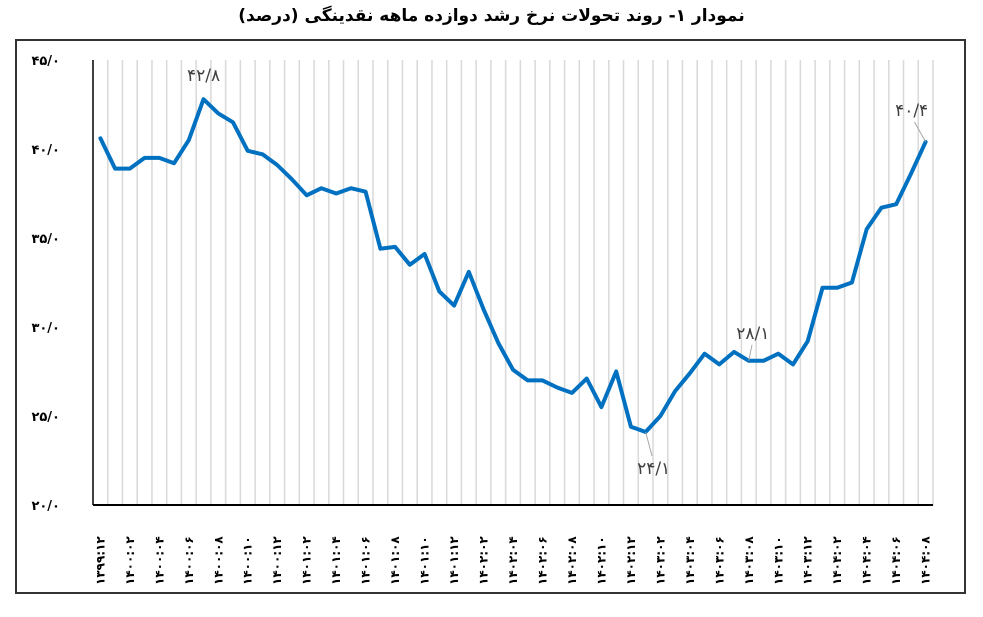  What do you see at coordinates (277, 560) in the screenshot?
I see `x-tick-label: ۱۴۰۰:۱۲` at bounding box center [277, 560].